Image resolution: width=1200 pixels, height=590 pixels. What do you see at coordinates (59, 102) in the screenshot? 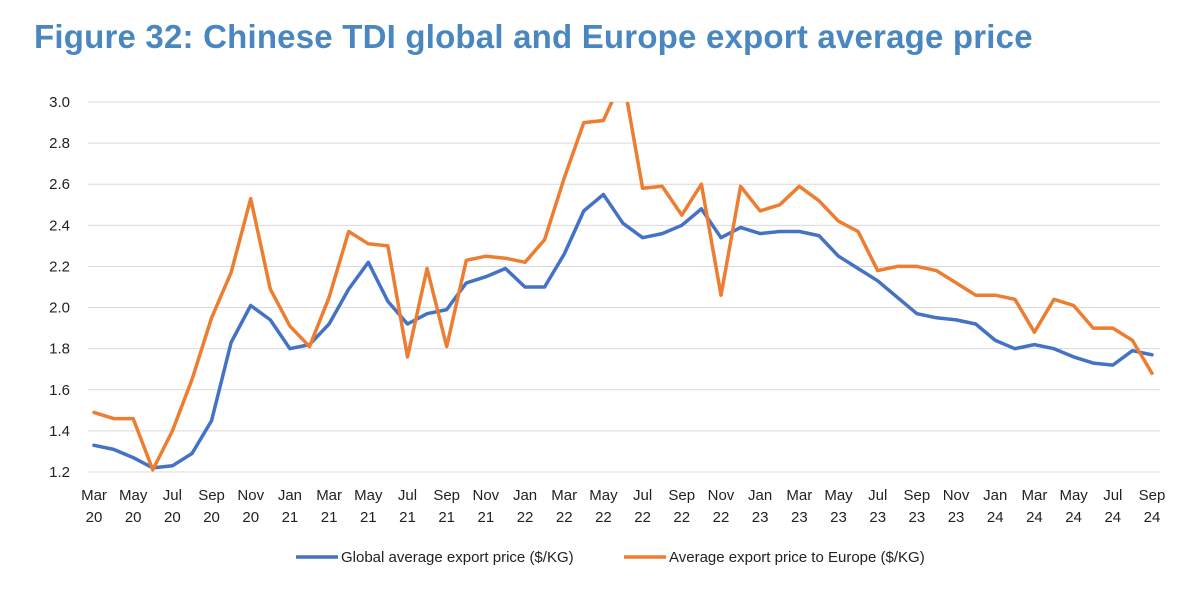
I see `y-tick-label: 3.0` at bounding box center [59, 102].